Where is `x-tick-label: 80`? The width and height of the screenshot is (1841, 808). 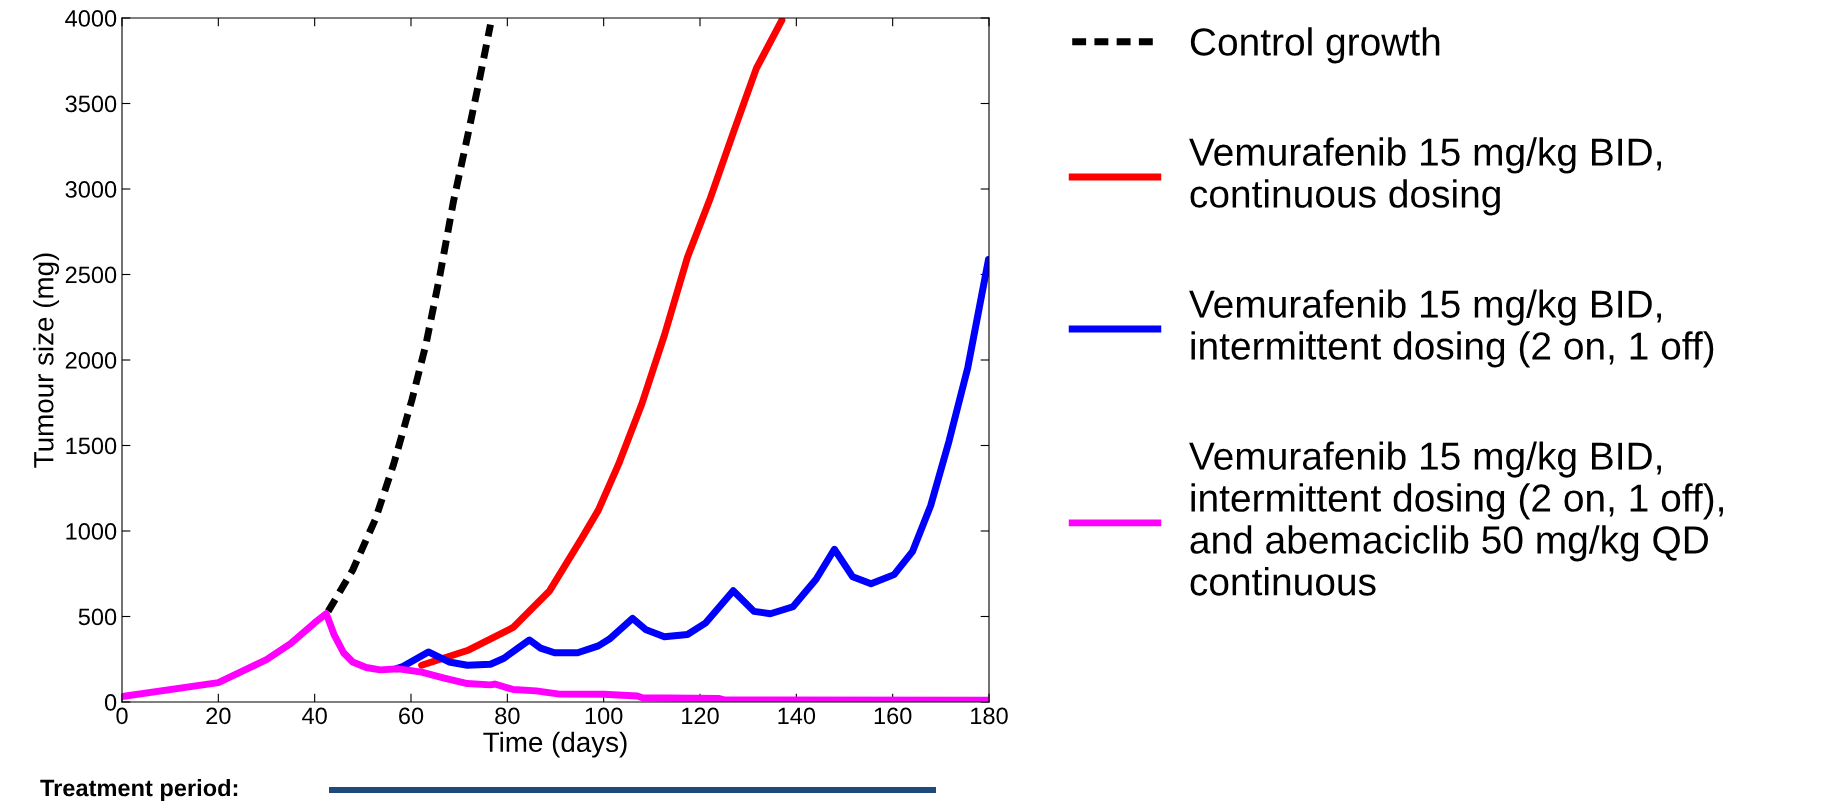 x-tick-label: 80 is located at coordinates (507, 716).